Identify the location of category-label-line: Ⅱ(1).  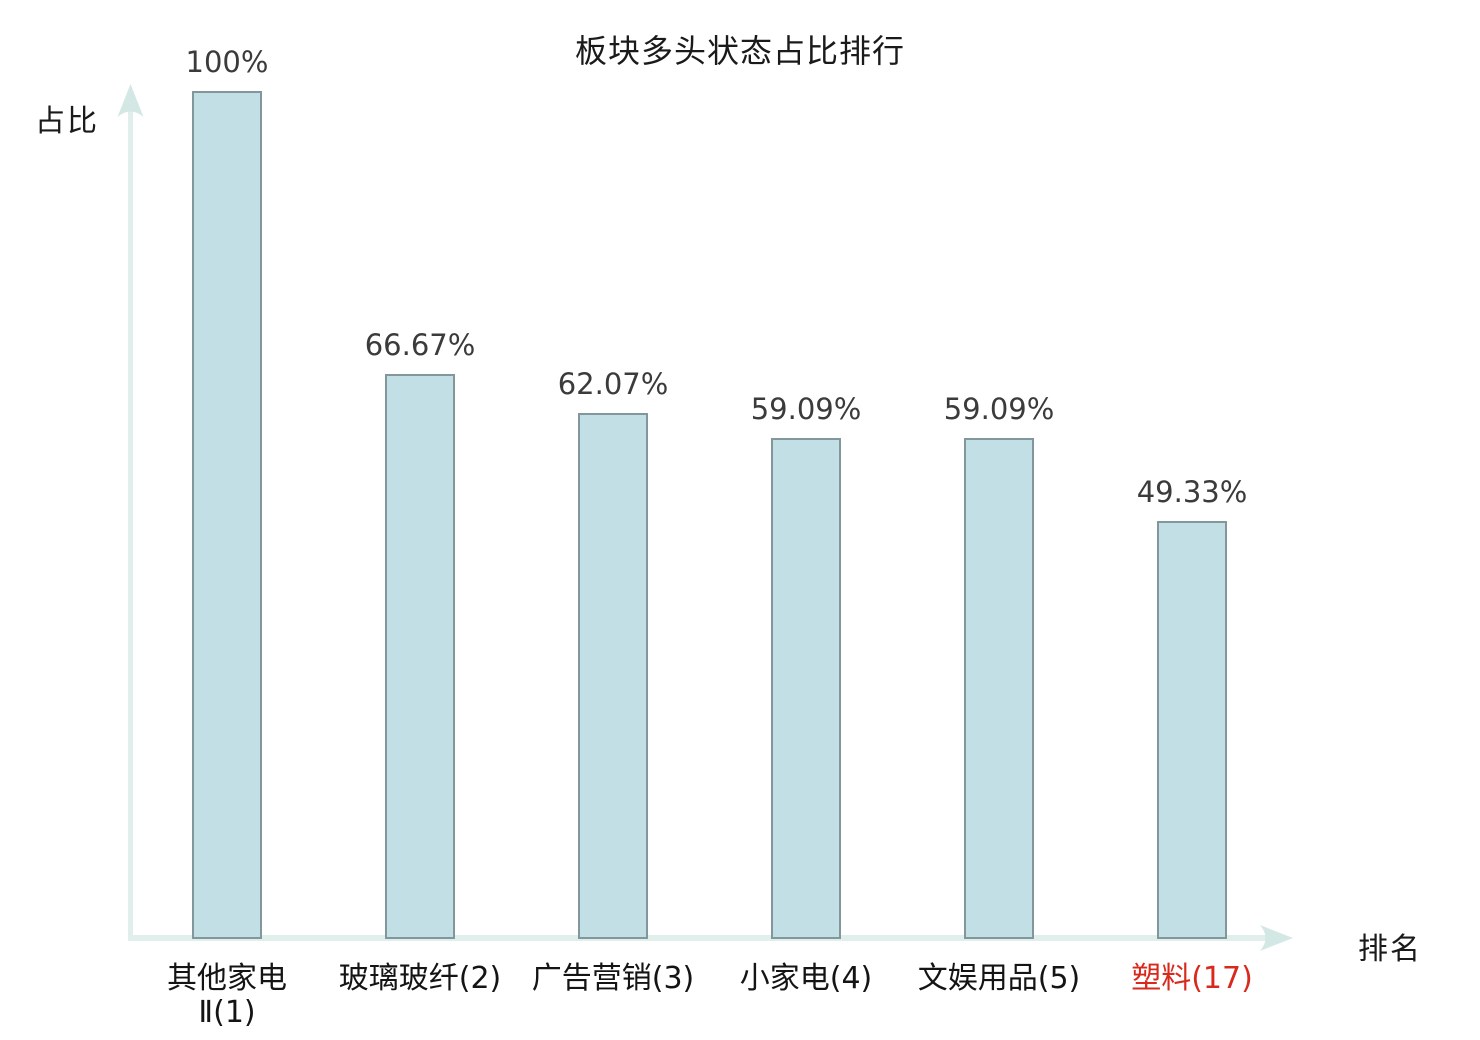
(227, 1012).